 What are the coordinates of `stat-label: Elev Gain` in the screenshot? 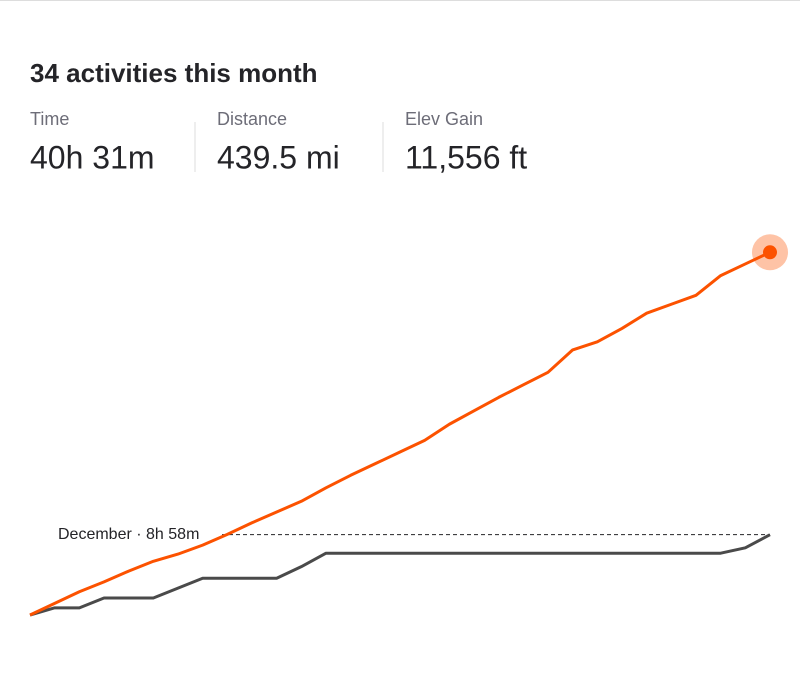 It's located at (444, 119).